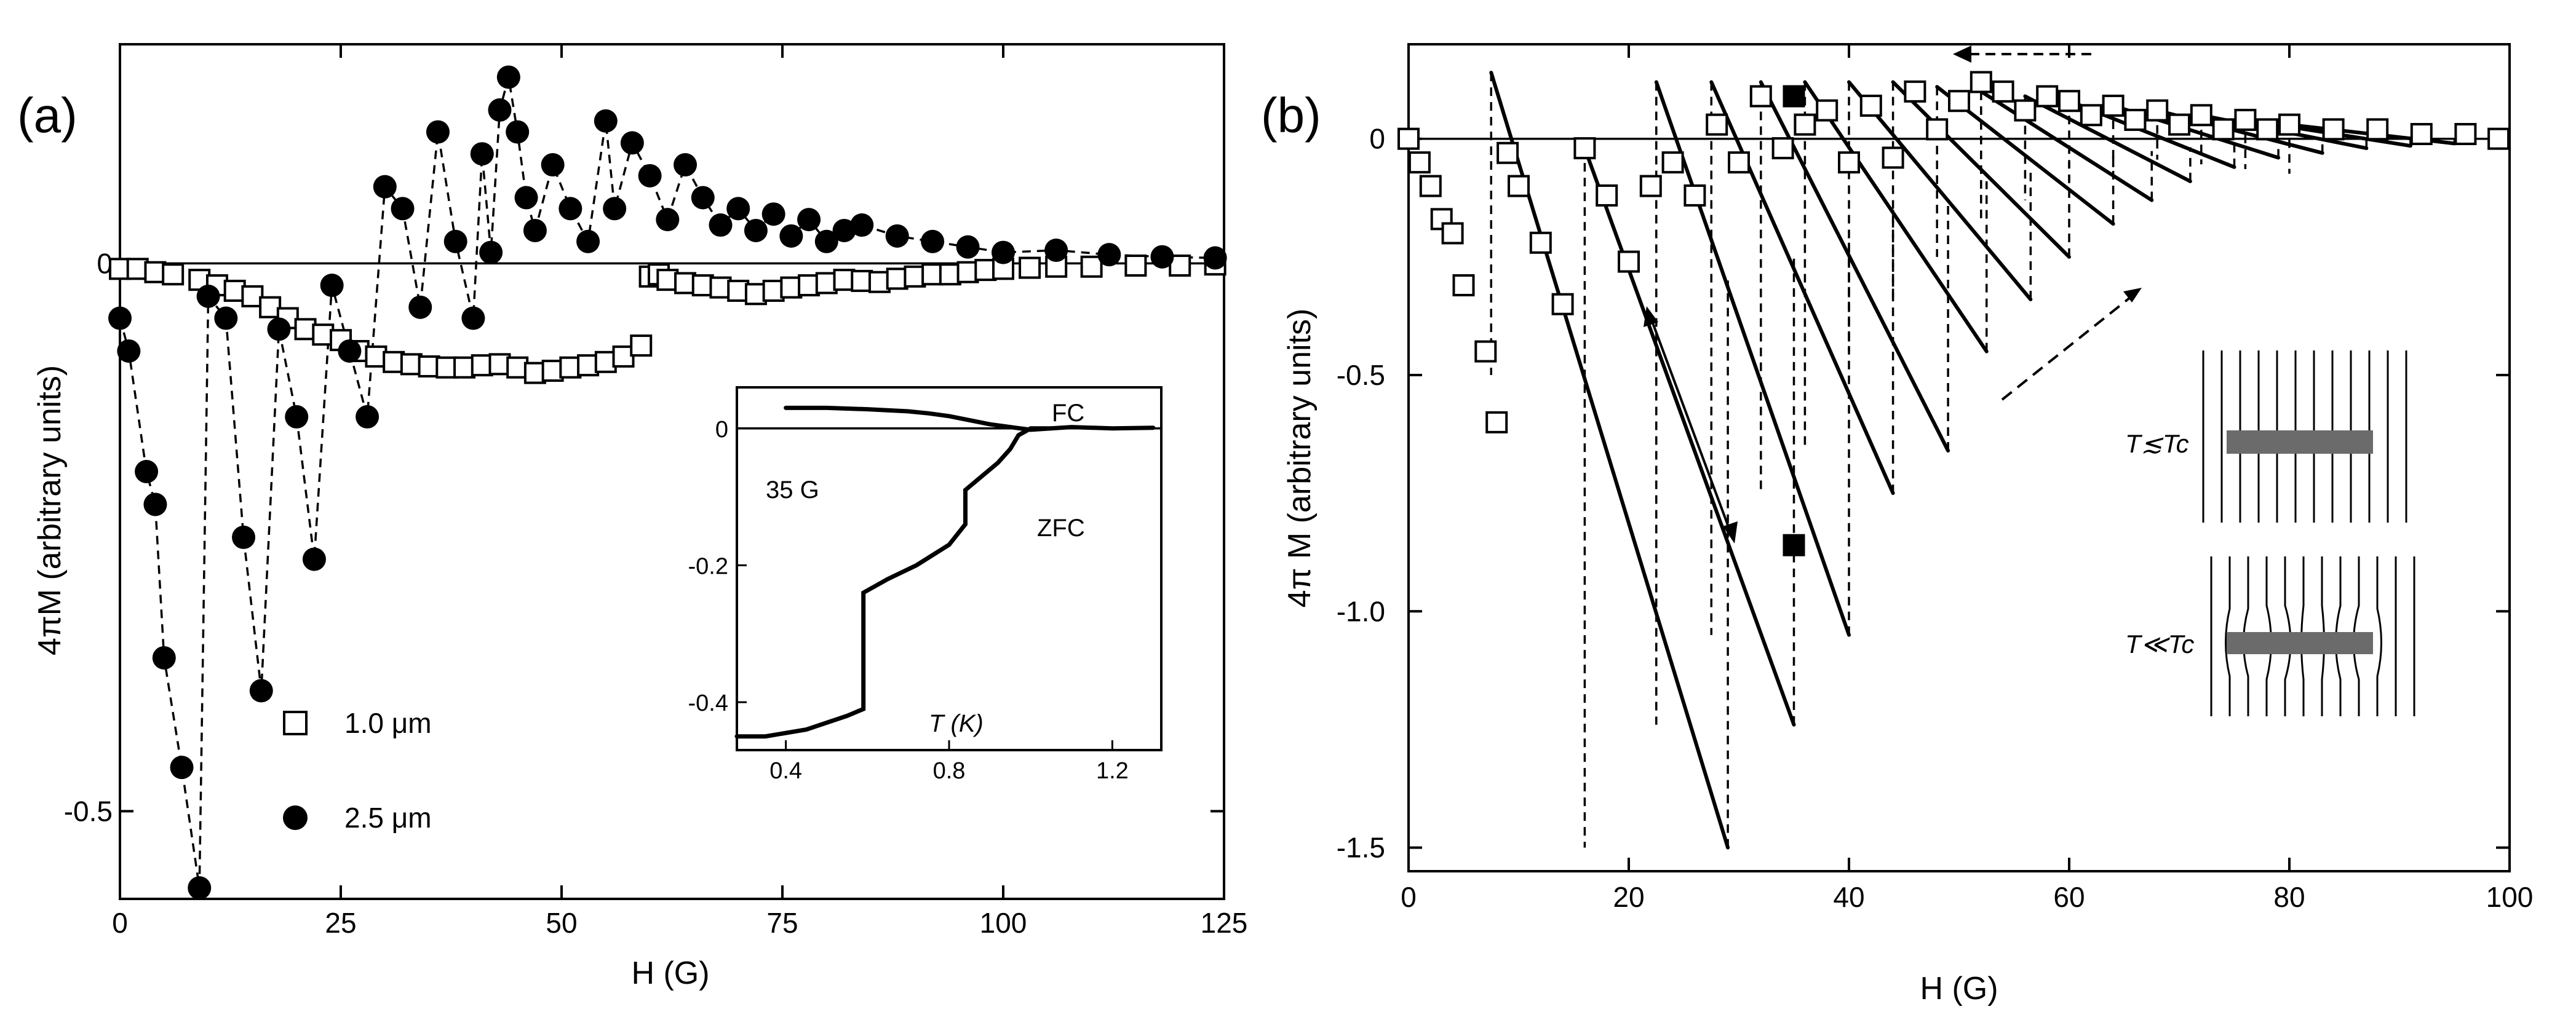 The width and height of the screenshot is (2576, 1028). I want to click on schematic-bottom: T≪Tc, so click(2270, 636).